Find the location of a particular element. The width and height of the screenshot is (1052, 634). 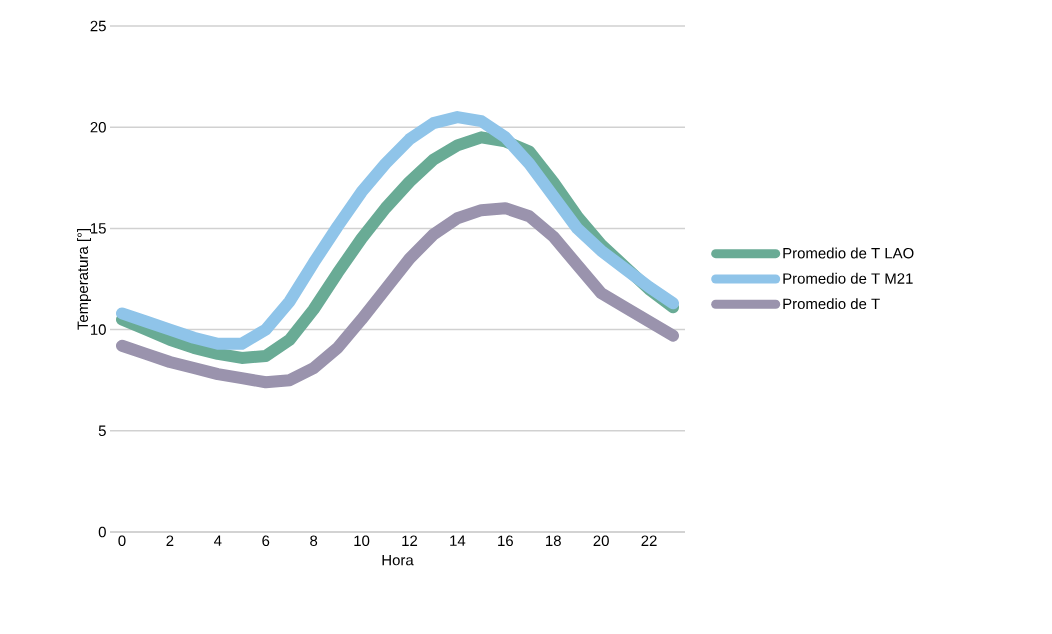

legend-label: Promedio de T is located at coordinates (831, 304).